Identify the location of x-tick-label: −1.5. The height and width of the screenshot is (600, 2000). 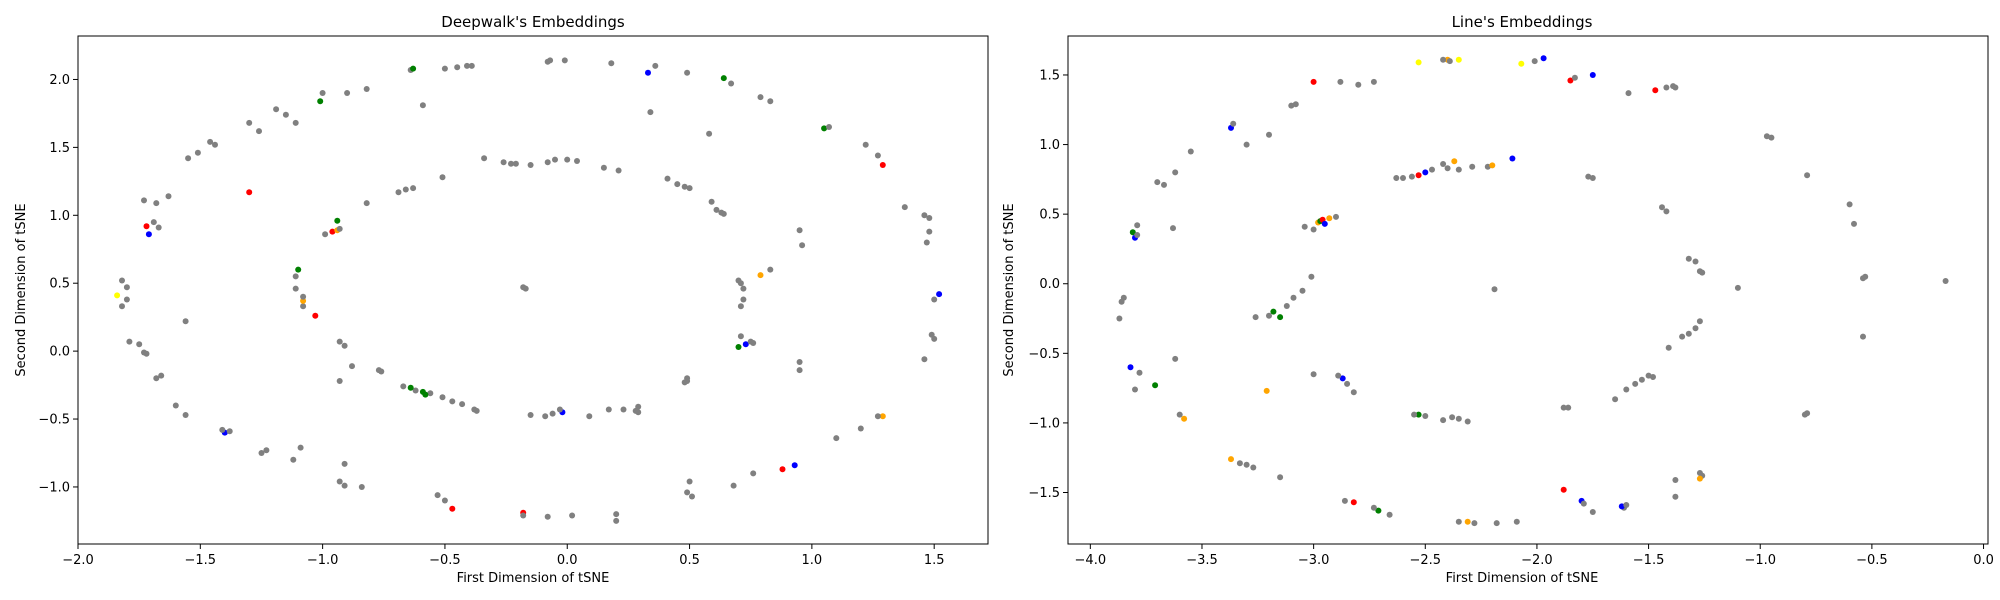
(1649, 560).